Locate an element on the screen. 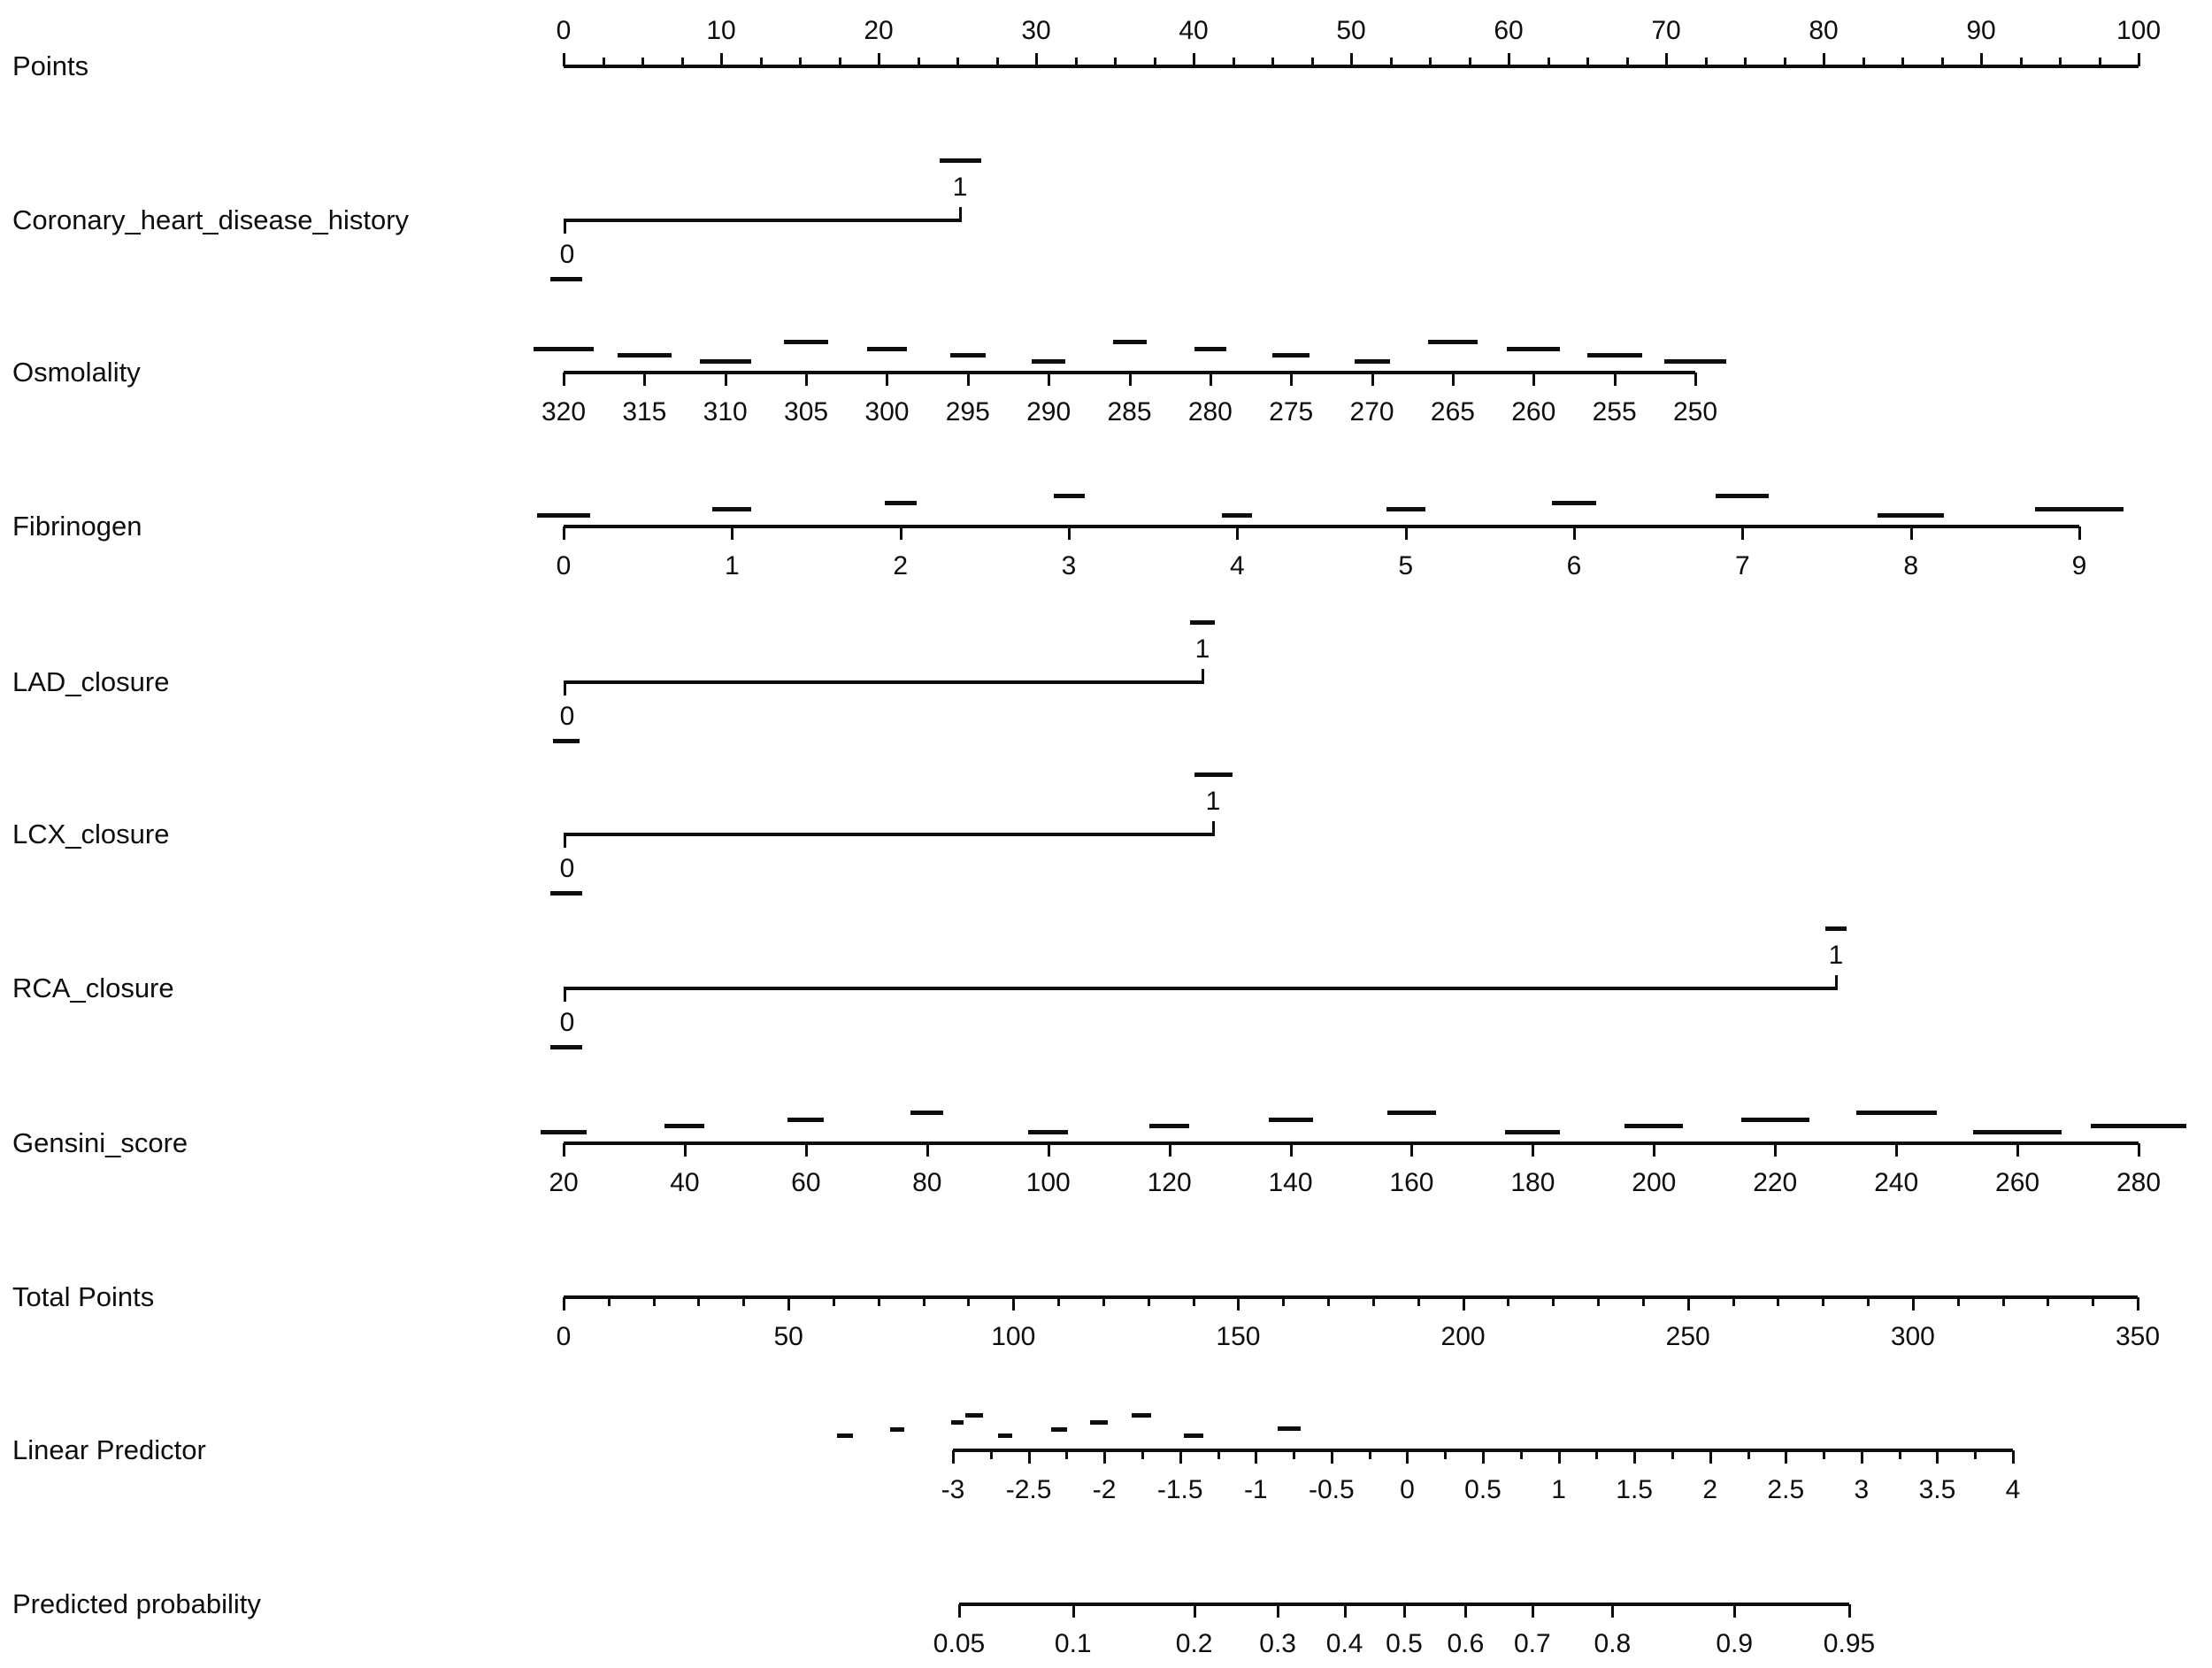 Image resolution: width=2212 pixels, height=1668 pixels. tick-label-osmolality: 305 is located at coordinates (807, 412).